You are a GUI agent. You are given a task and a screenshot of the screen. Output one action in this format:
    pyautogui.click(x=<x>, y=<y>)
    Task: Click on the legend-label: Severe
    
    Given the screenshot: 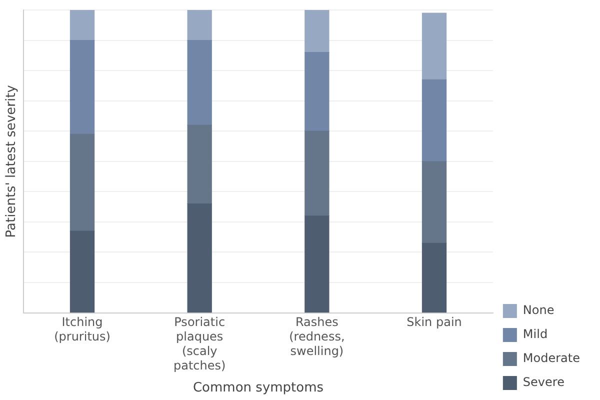 What is the action you would take?
    pyautogui.click(x=543, y=382)
    